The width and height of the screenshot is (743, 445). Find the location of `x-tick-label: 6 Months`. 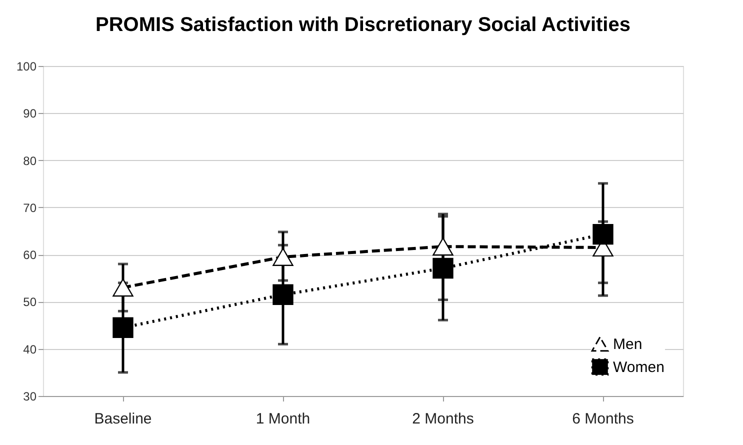

x-tick-label: 6 Months is located at coordinates (603, 419).